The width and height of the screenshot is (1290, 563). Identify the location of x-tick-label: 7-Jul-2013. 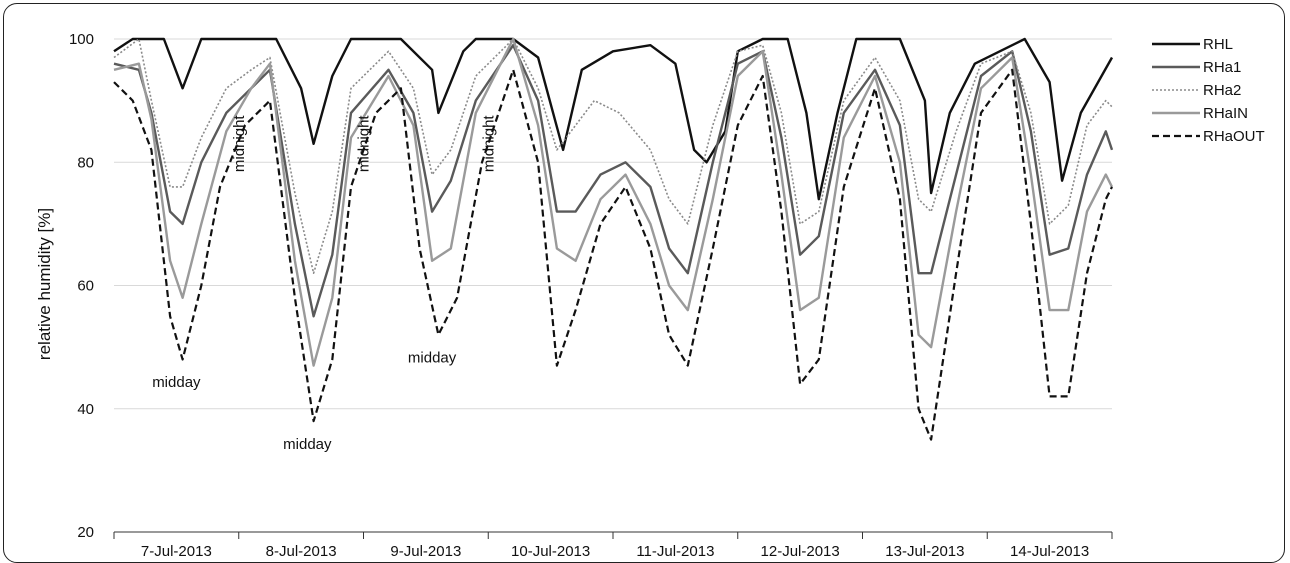
(176, 551).